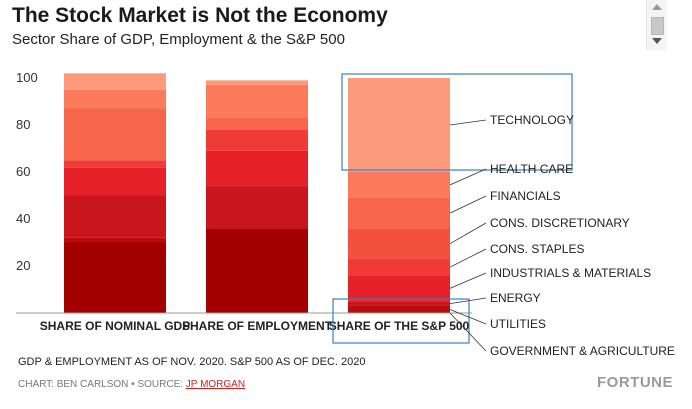 This screenshot has height=409, width=692. I want to click on y-tick-label: 20, so click(23, 265).